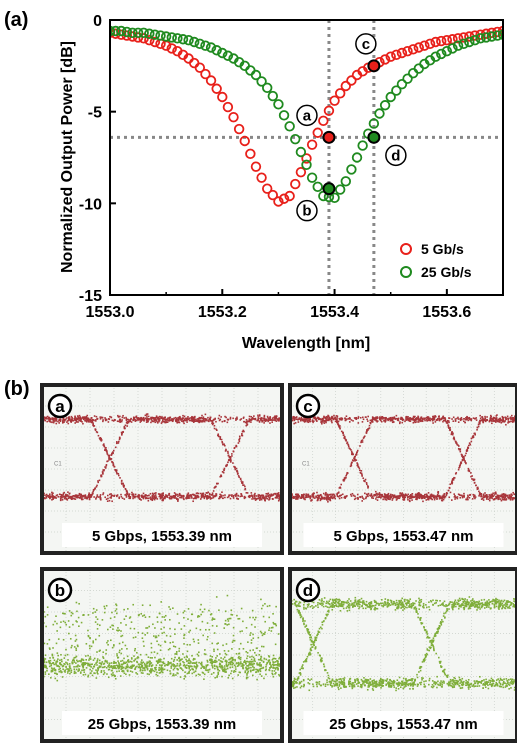 The width and height of the screenshot is (517, 747). I want to click on eye-caption-box, so click(162, 535).